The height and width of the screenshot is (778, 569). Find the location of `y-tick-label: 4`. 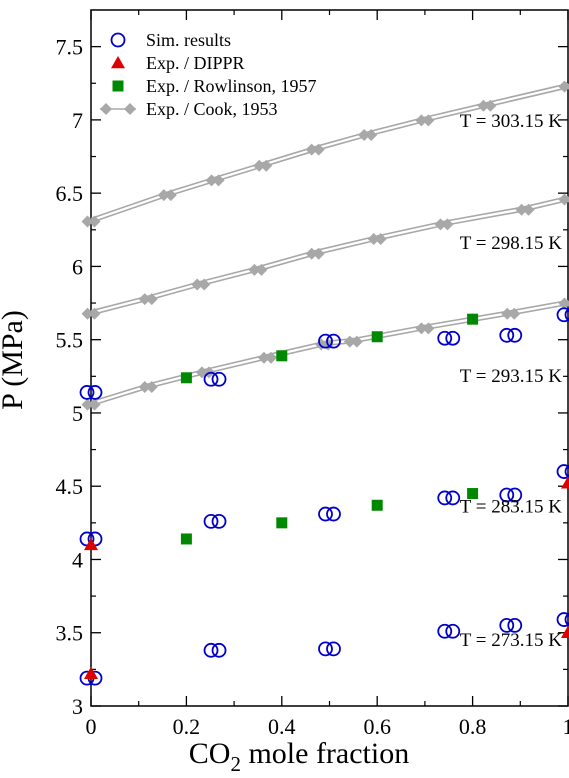

y-tick-label: 4 is located at coordinates (77, 559).